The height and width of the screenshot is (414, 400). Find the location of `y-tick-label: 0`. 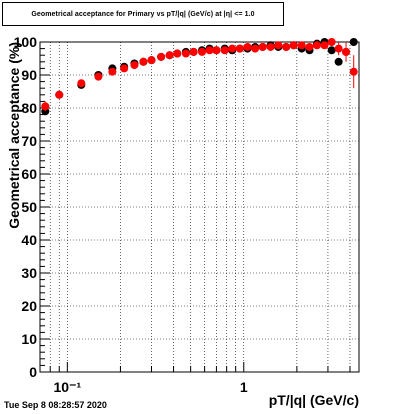

y-tick-label: 0 is located at coordinates (33, 372).